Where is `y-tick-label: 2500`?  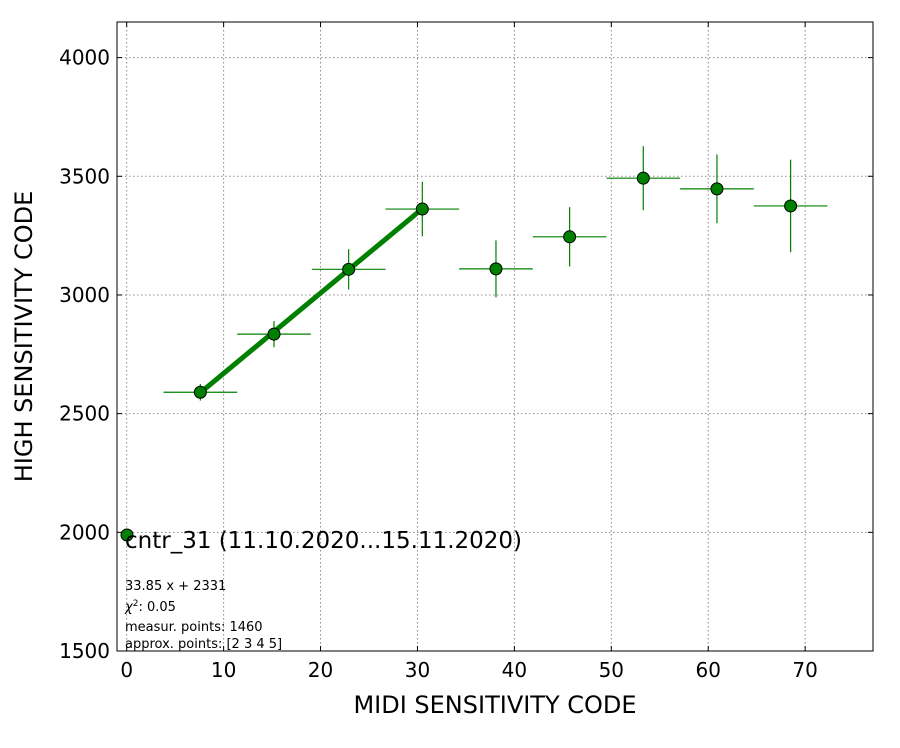 y-tick-label: 2500 is located at coordinates (84, 414).